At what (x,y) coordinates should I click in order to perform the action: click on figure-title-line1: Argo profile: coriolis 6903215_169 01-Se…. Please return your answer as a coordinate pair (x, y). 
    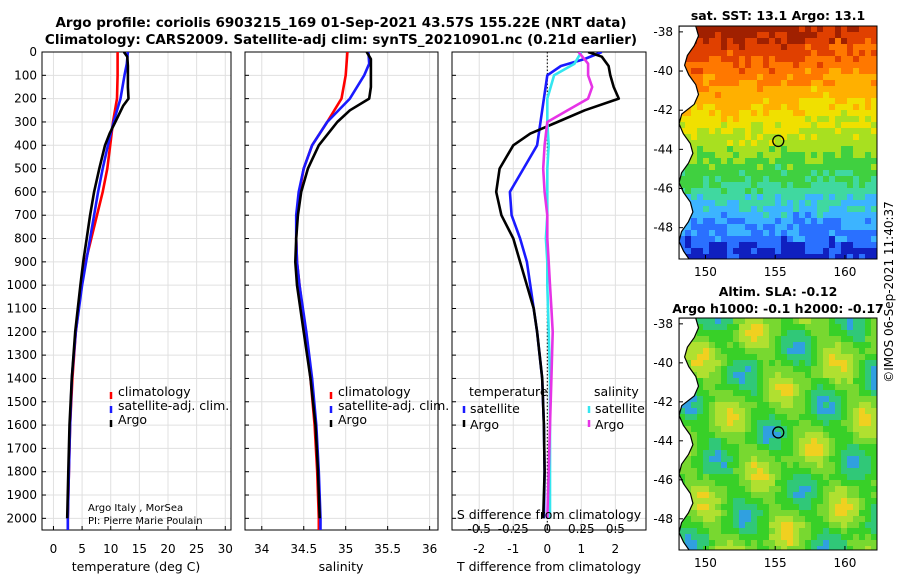
    Looking at the image, I should click on (340, 23).